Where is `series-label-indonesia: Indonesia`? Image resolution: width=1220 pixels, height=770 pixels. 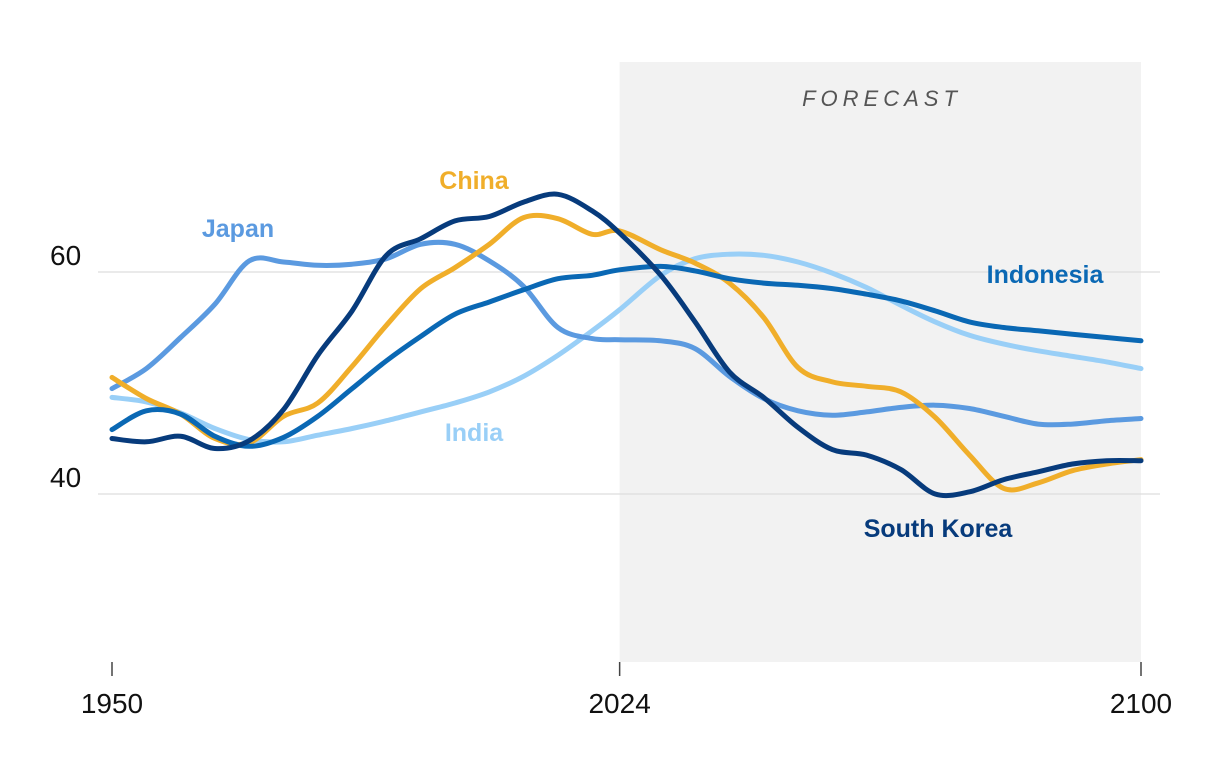 series-label-indonesia: Indonesia is located at coordinates (1046, 275).